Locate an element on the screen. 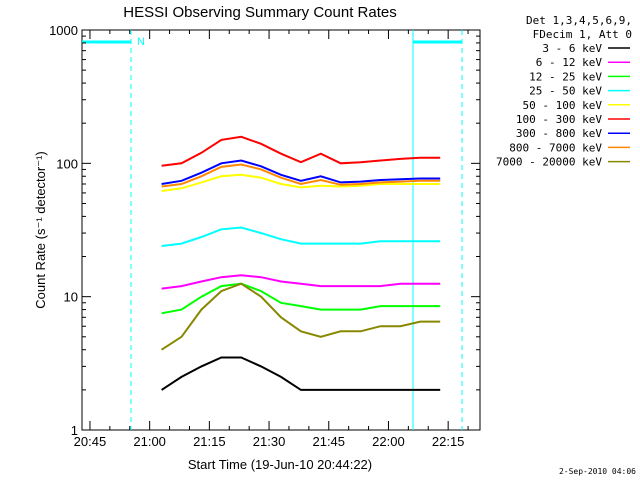  legend-entry-label: 25 - 50 keV is located at coordinates (565, 91).